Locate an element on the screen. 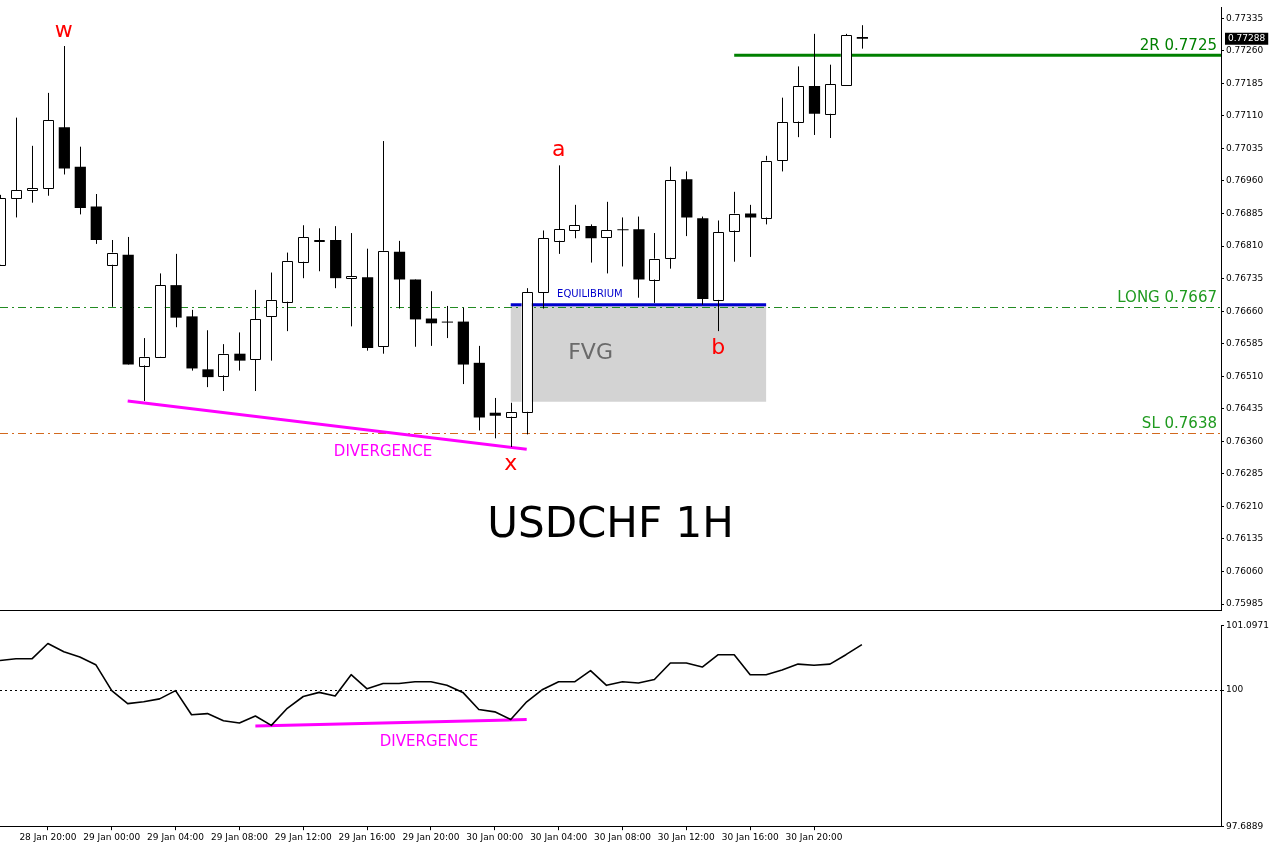 Image resolution: width=1271 pixels, height=845 pixels. y-tick-label: 0.77260 is located at coordinates (1245, 50).